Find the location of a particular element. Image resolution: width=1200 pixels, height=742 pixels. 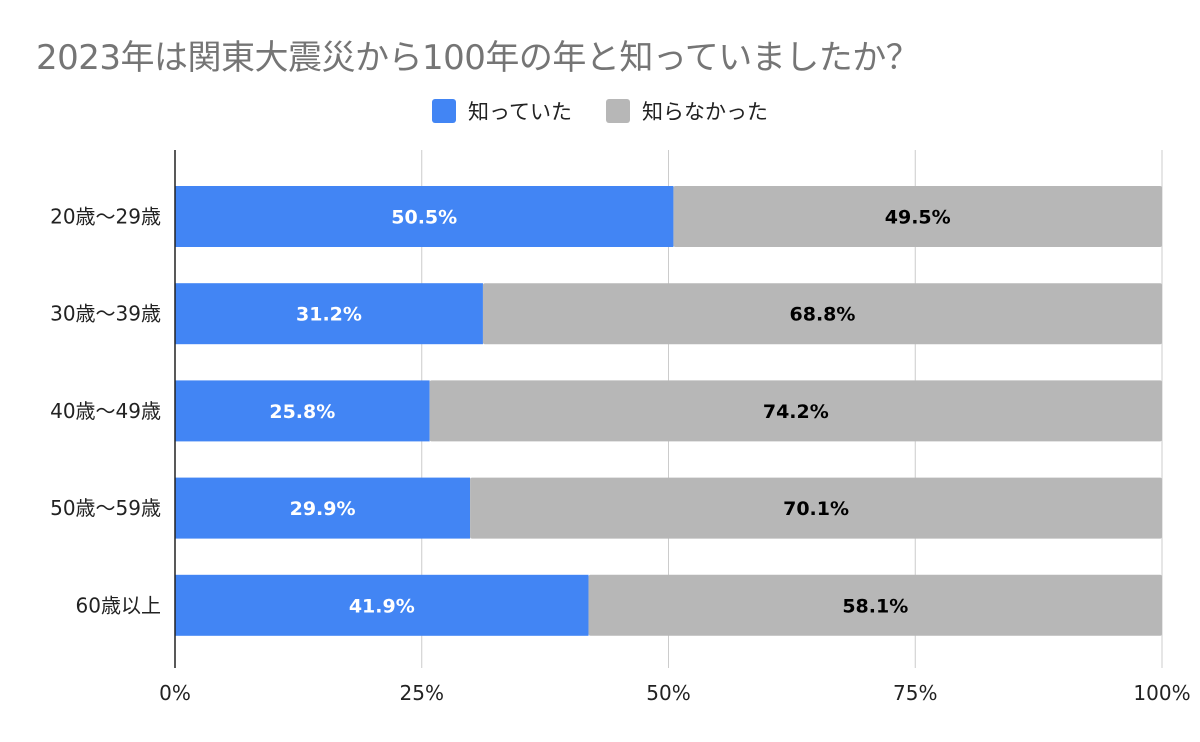

value-label-unknown-4: 58.1% is located at coordinates (875, 606).